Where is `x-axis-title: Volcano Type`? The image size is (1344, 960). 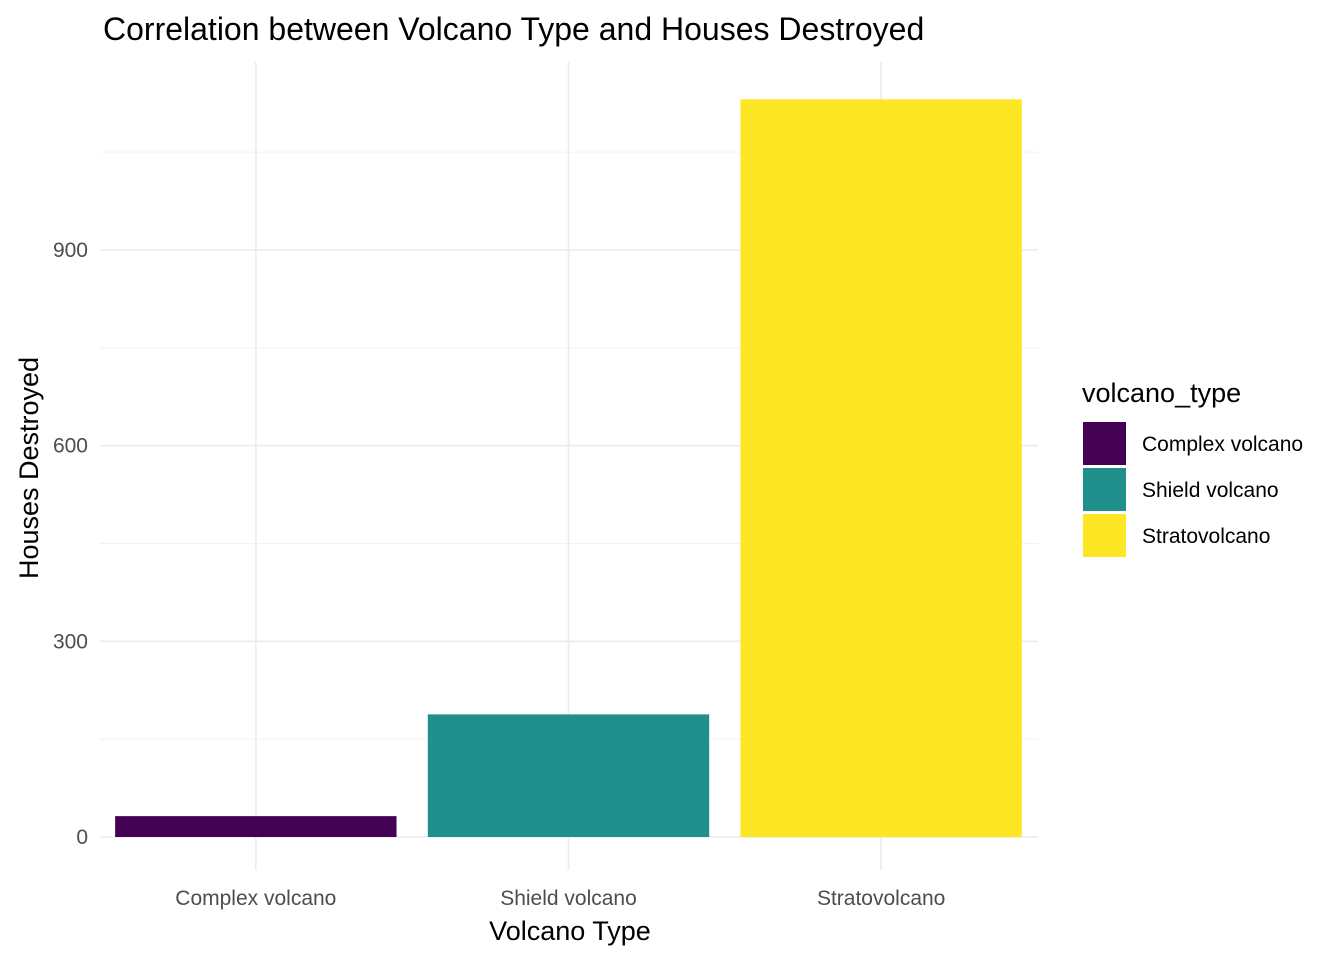
x-axis-title: Volcano Type is located at coordinates (570, 931).